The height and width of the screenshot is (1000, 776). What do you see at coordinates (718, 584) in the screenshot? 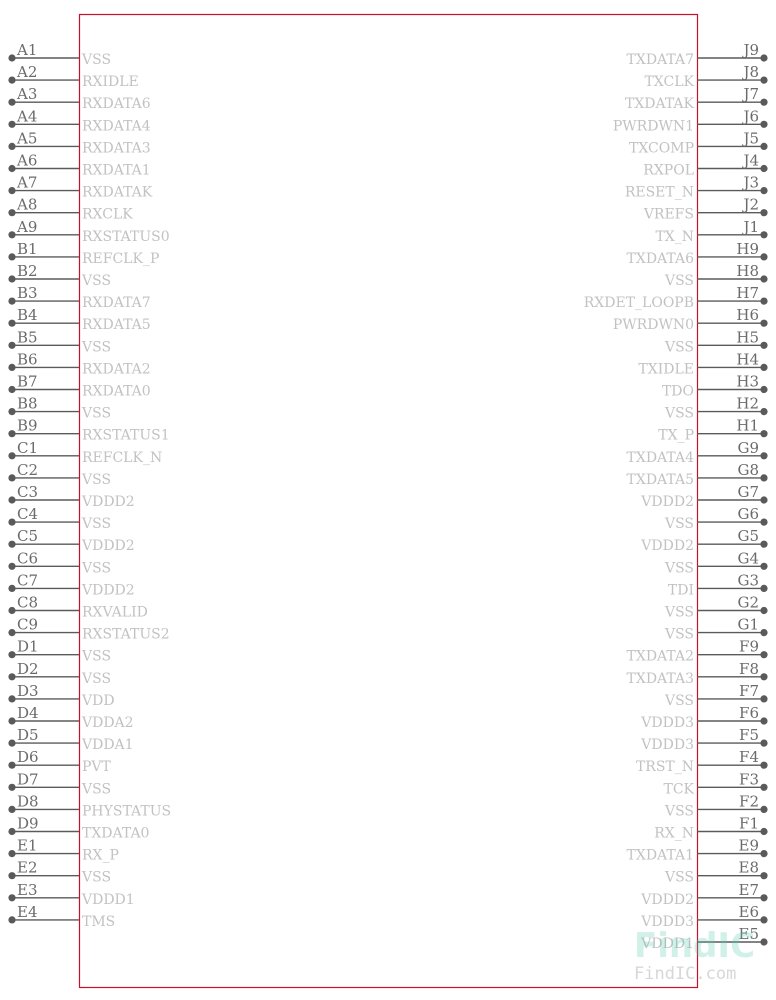
I see `pin-G3: G3 TDI` at bounding box center [718, 584].